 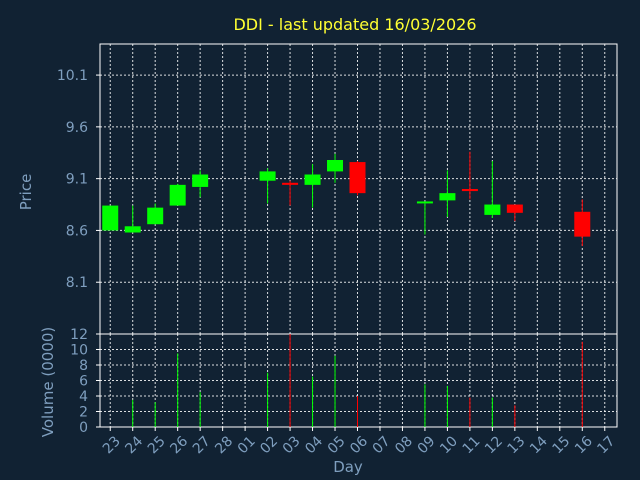 What do you see at coordinates (449, 445) in the screenshot?
I see `x-tick-label: 10` at bounding box center [449, 445].